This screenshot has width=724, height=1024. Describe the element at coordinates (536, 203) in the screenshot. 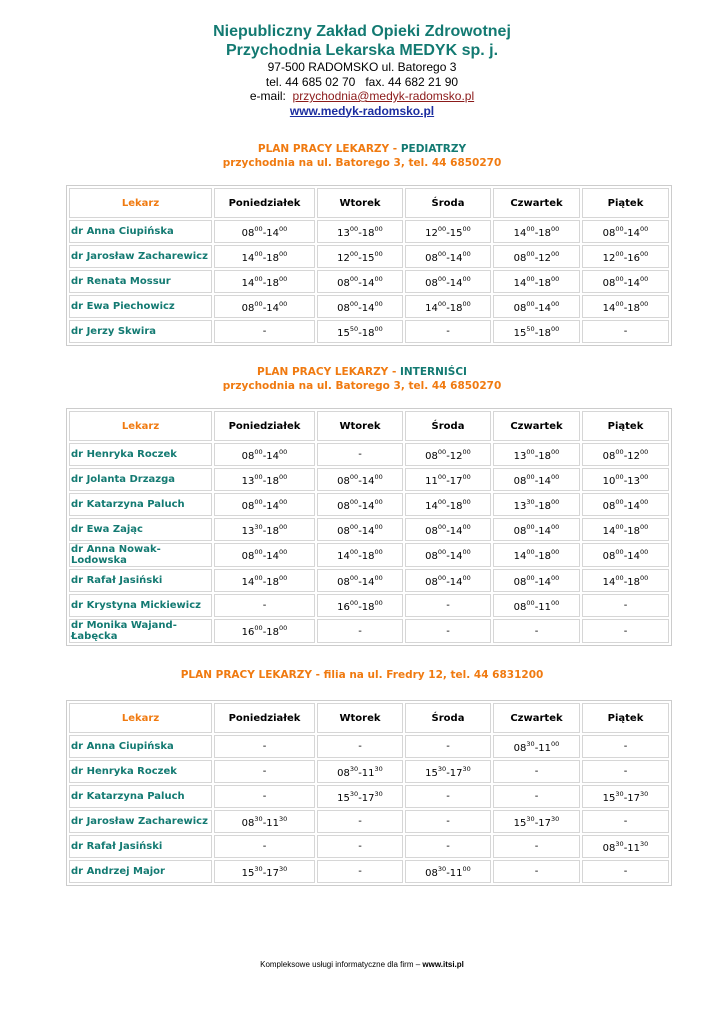

I see `column-header: Czwartek` at that location.